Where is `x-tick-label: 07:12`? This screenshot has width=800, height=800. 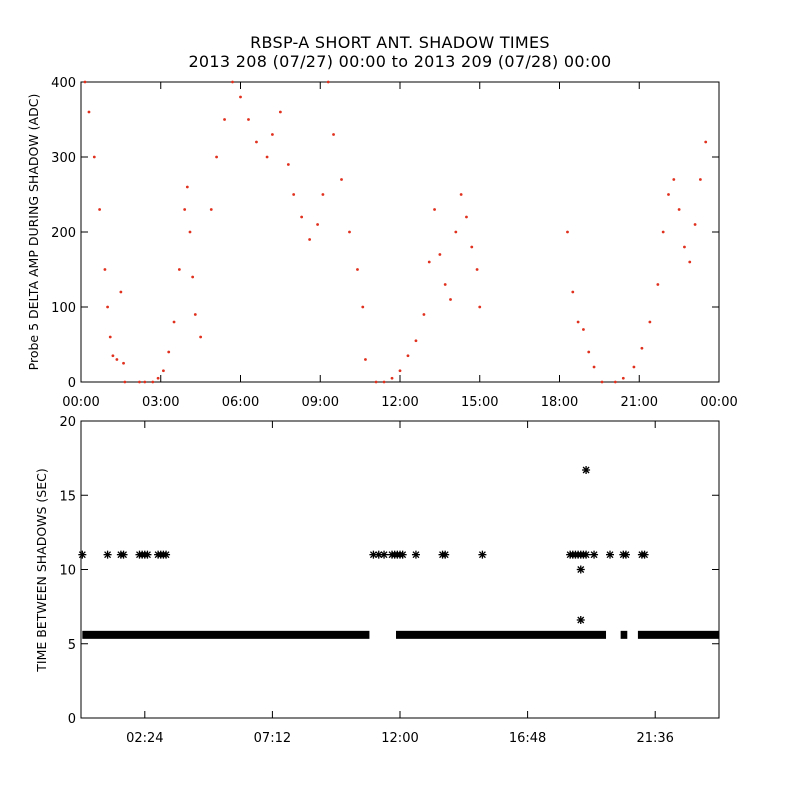 x-tick-label: 07:12 is located at coordinates (272, 738).